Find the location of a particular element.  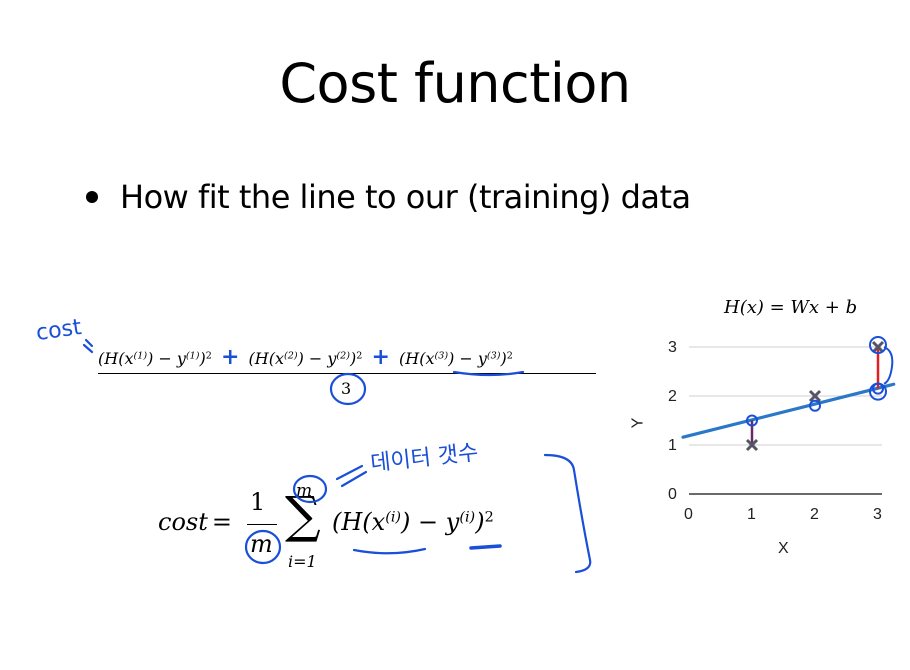

circle-sum-upper is located at coordinates (310, 489).